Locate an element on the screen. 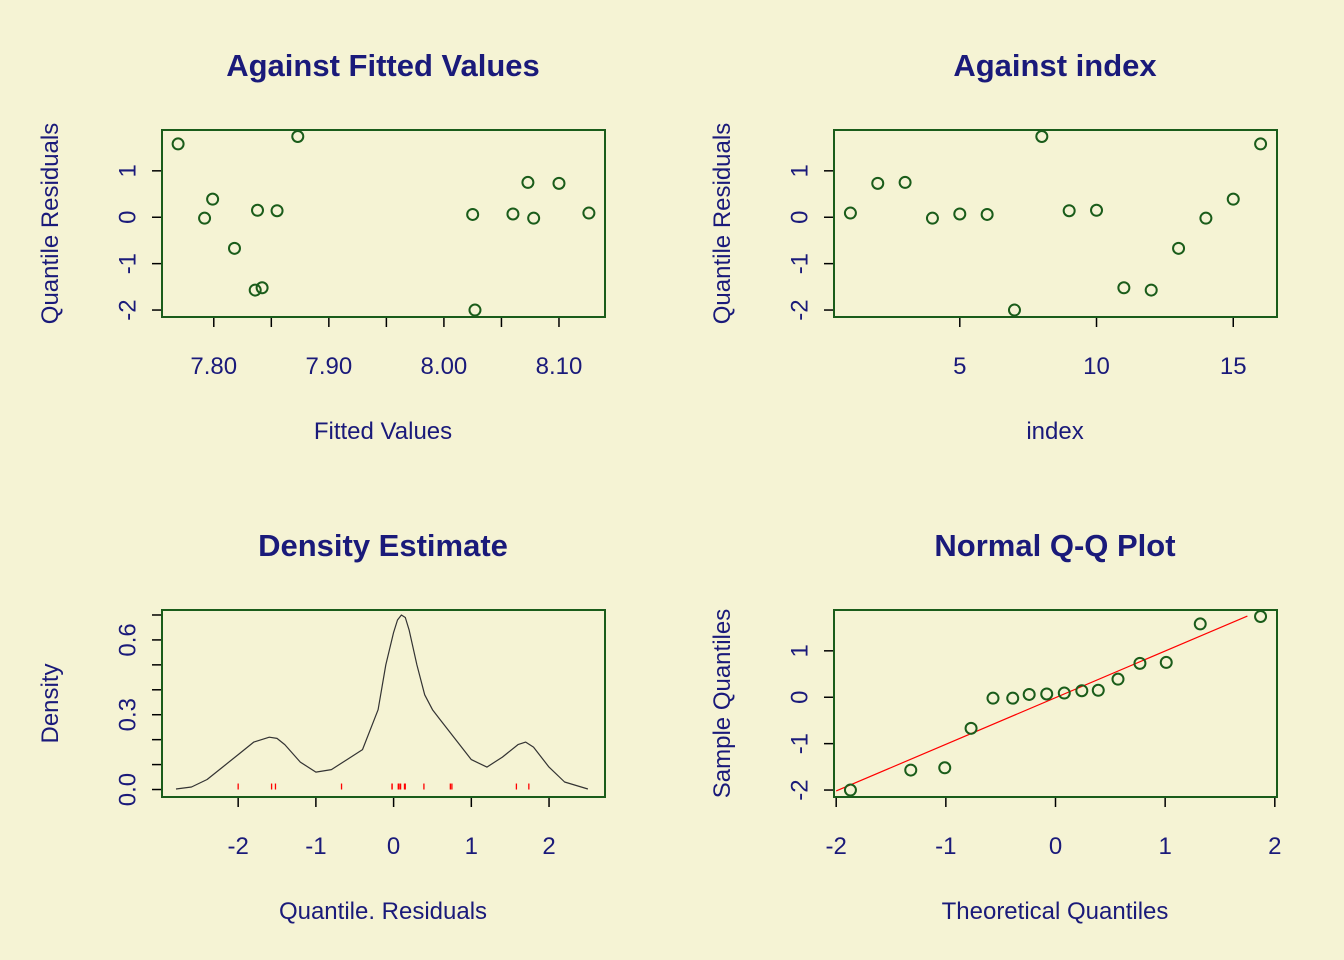 This screenshot has height=960, width=1344. density-curve is located at coordinates (382, 702).